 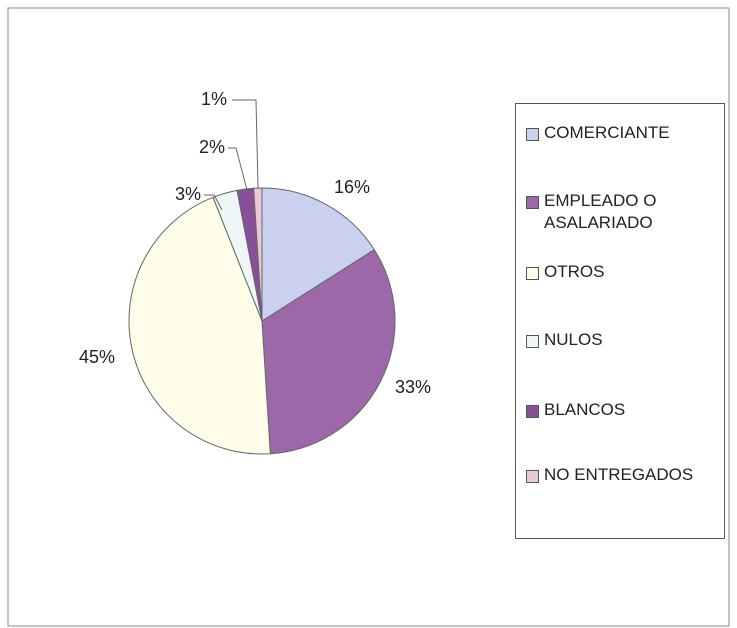 I want to click on legend-item: EMPLEADO O ASALARIADO, so click(x=623, y=212).